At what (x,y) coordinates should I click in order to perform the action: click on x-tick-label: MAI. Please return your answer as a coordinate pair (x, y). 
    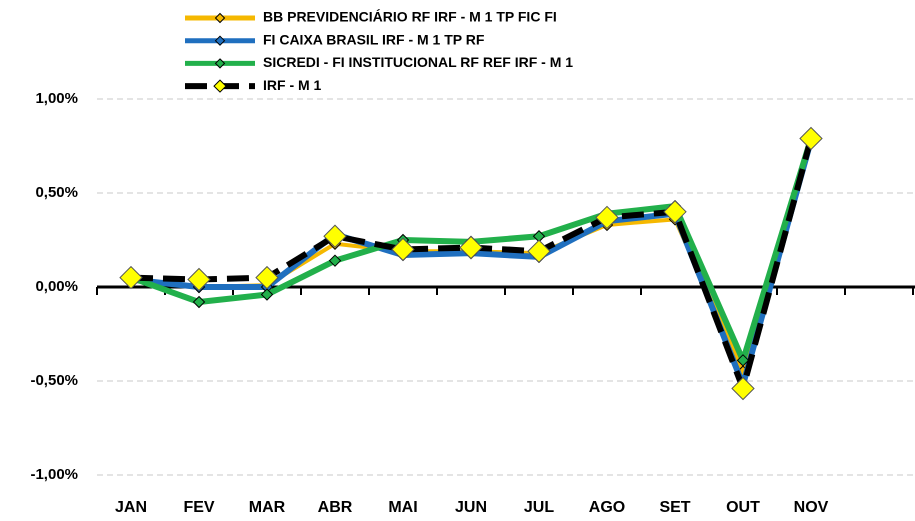
    Looking at the image, I should click on (402, 507).